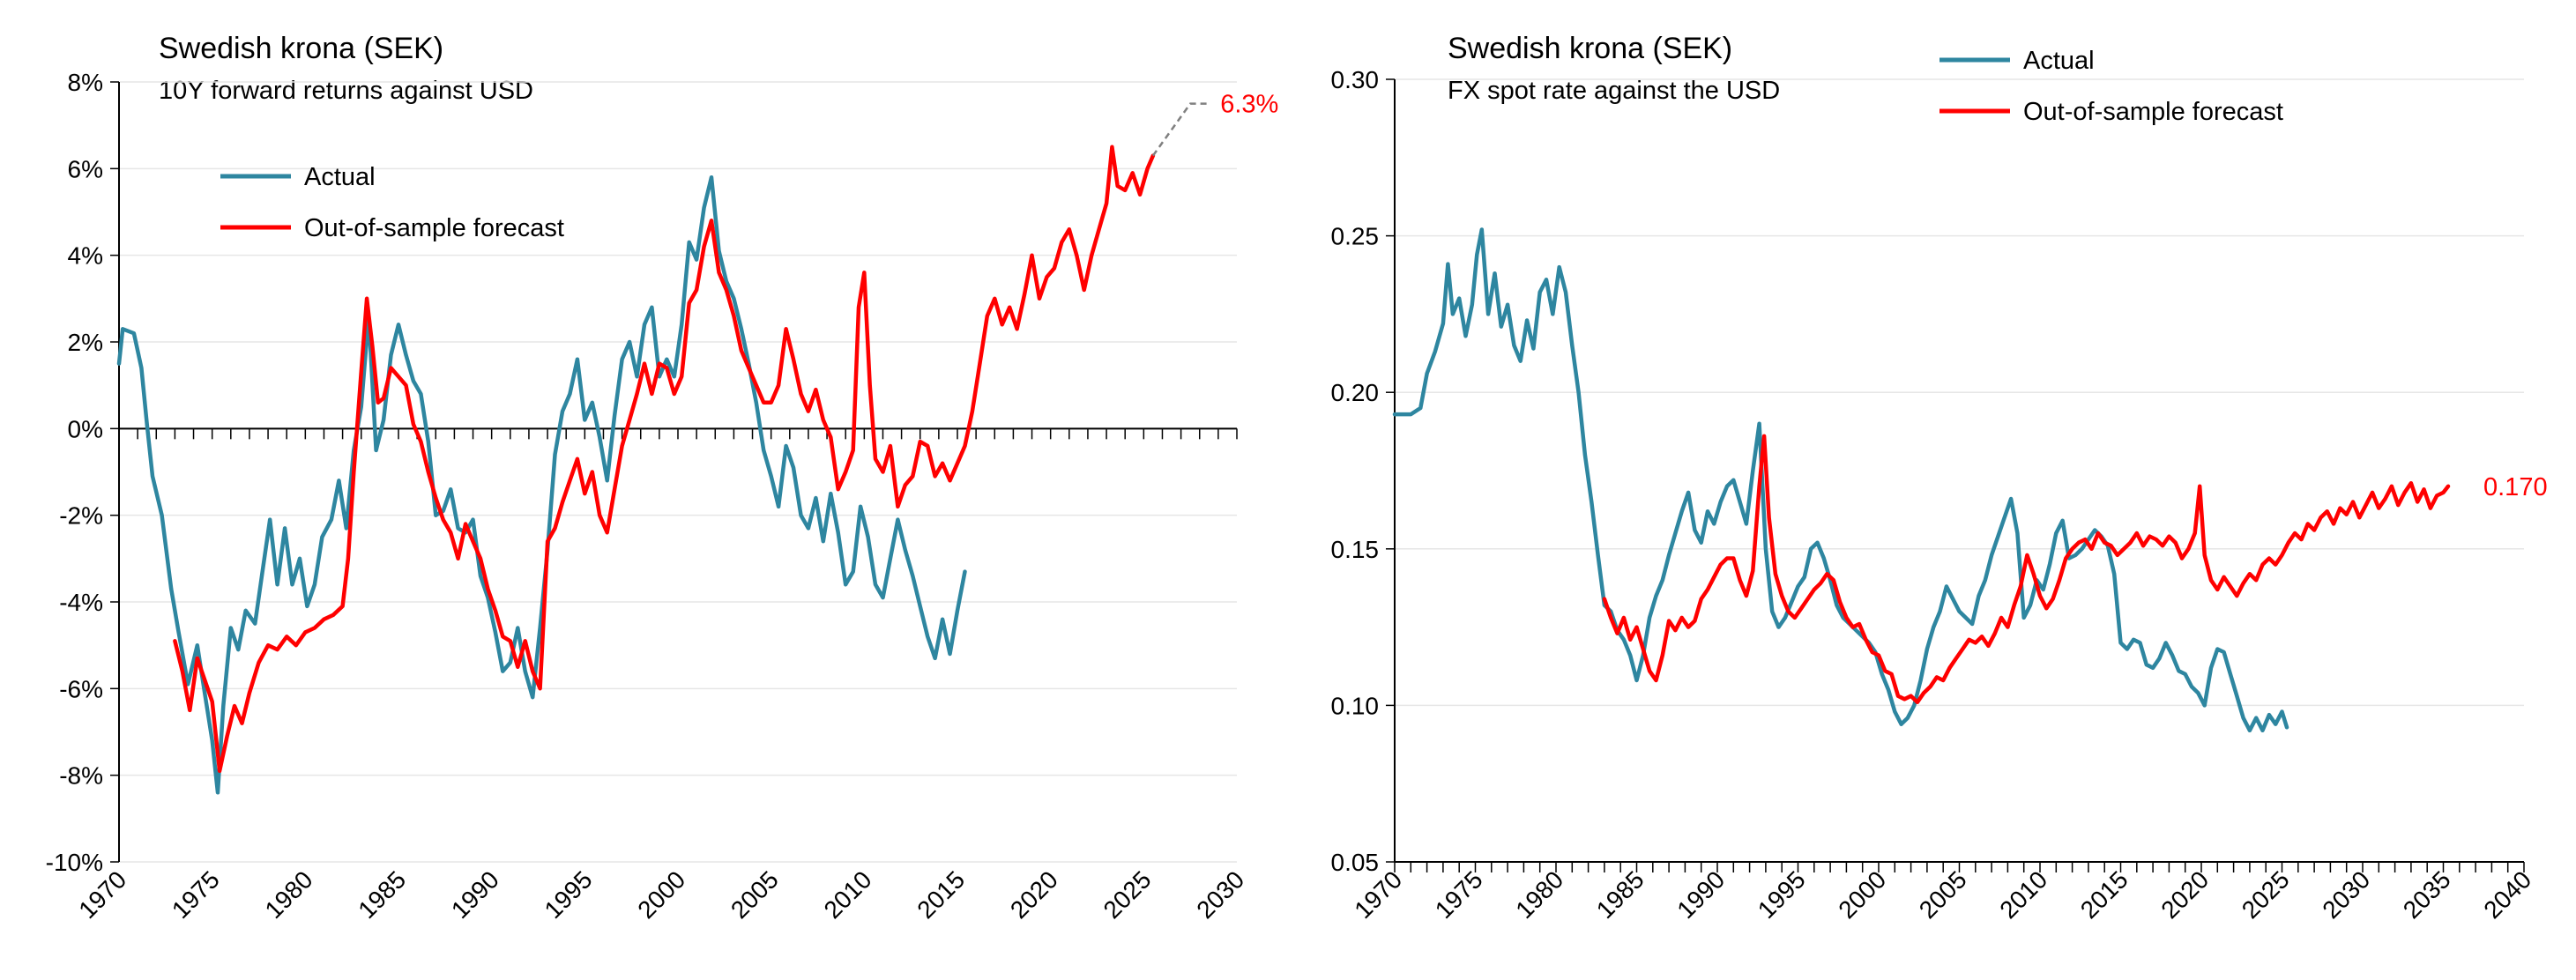 The width and height of the screenshot is (2576, 980). What do you see at coordinates (1355, 236) in the screenshot?
I see `y-tick-label: 0.25` at bounding box center [1355, 236].